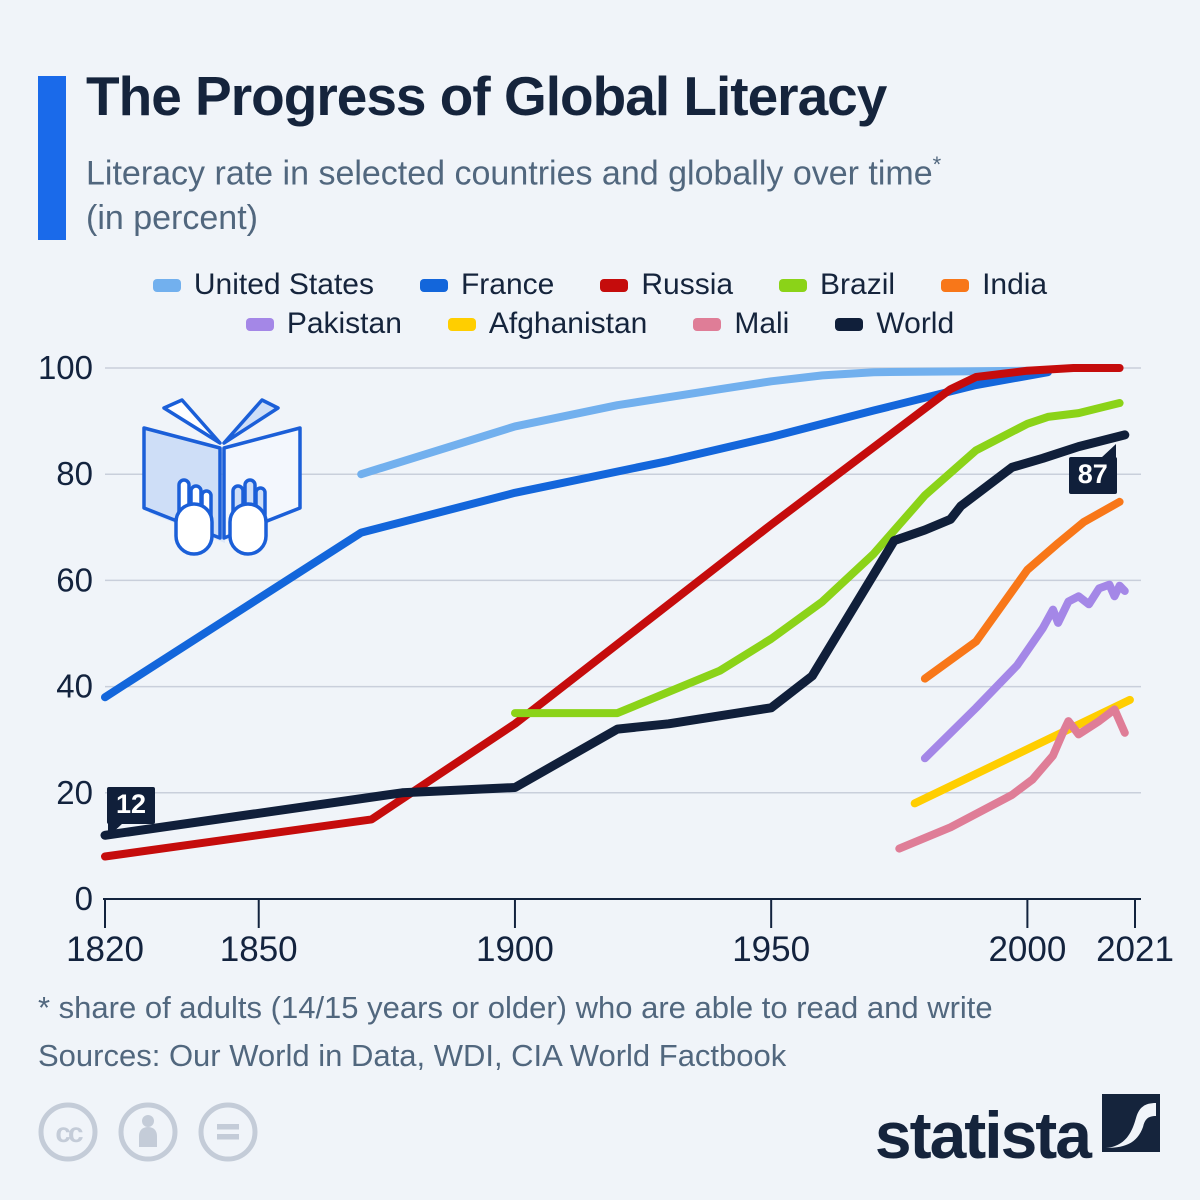 Image resolution: width=1200 pixels, height=1200 pixels. What do you see at coordinates (817, 558) in the screenshot?
I see `series-line-brazil` at bounding box center [817, 558].